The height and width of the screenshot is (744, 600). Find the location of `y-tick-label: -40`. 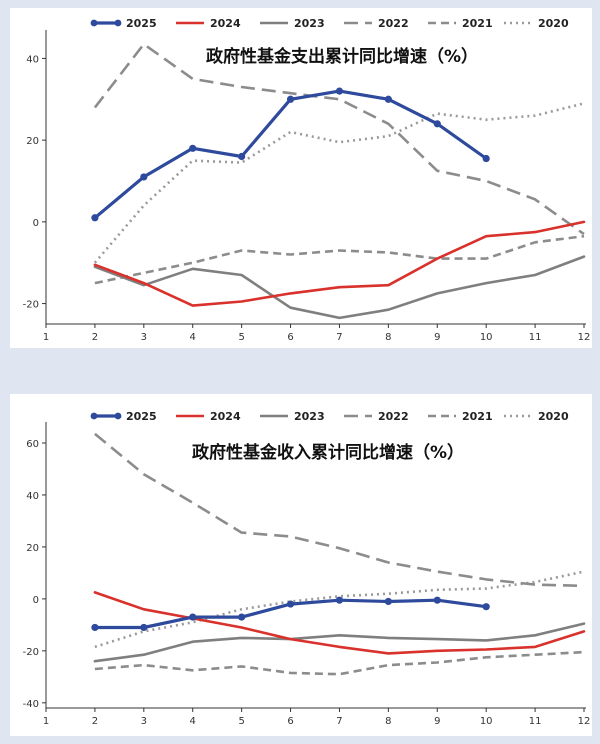

y-tick-label: -40 is located at coordinates (31, 704).